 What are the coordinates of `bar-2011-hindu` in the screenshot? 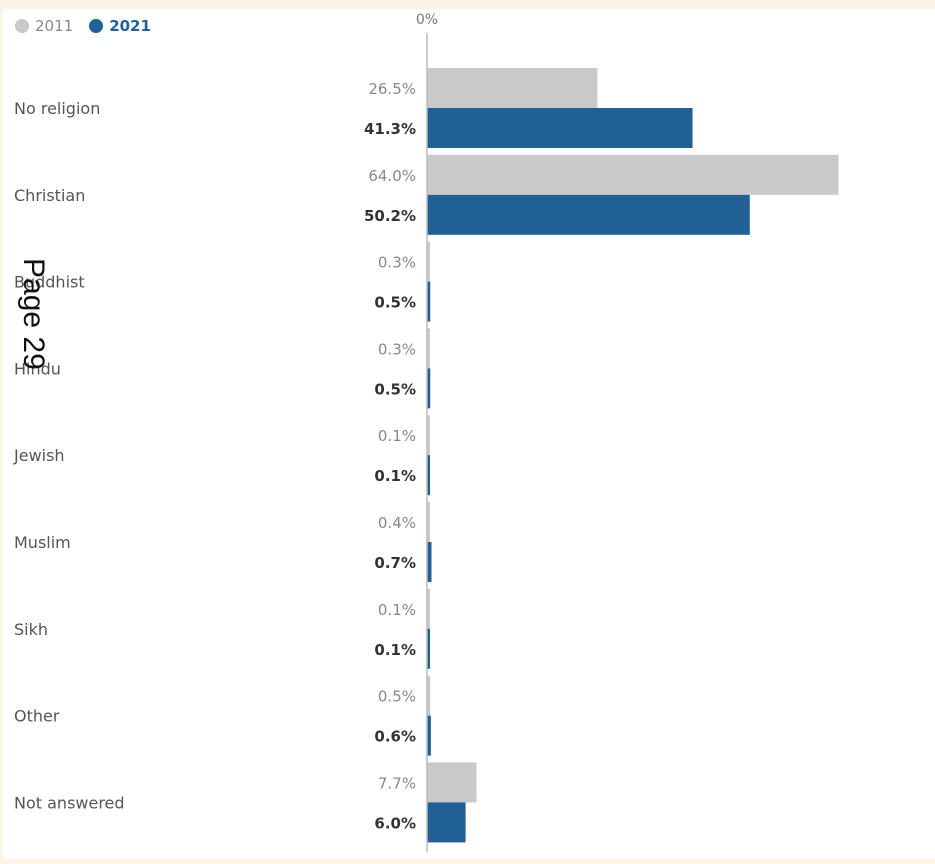 It's located at (428, 348).